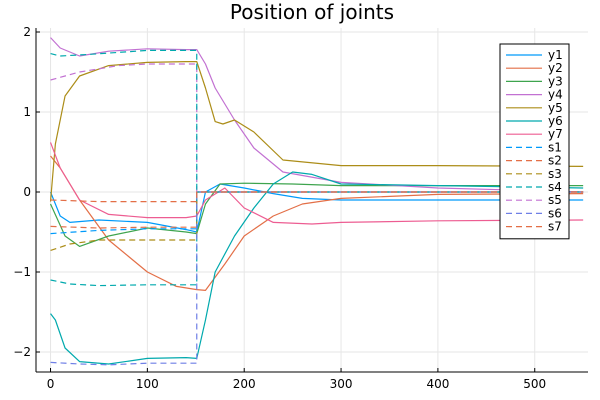 The height and width of the screenshot is (400, 600). What do you see at coordinates (555, 81) in the screenshot?
I see `legend-label-y3: y3` at bounding box center [555, 81].